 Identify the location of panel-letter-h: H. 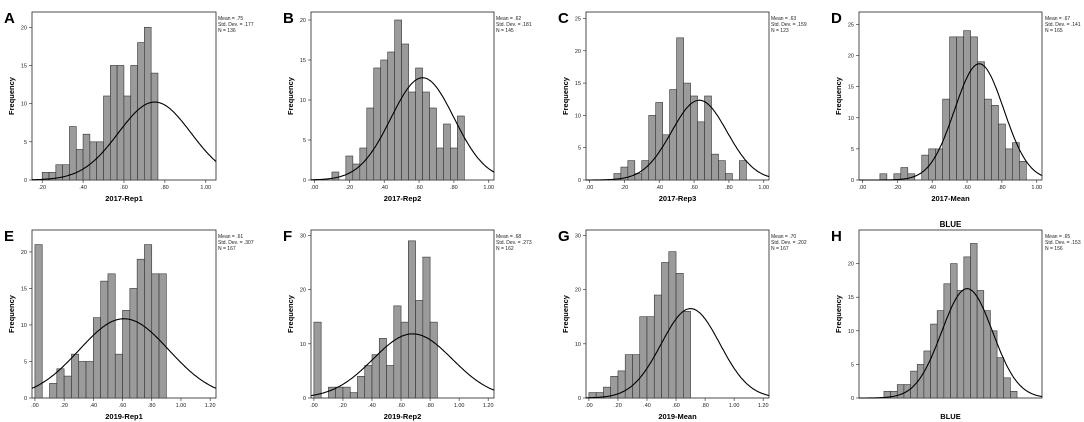
(836, 236).